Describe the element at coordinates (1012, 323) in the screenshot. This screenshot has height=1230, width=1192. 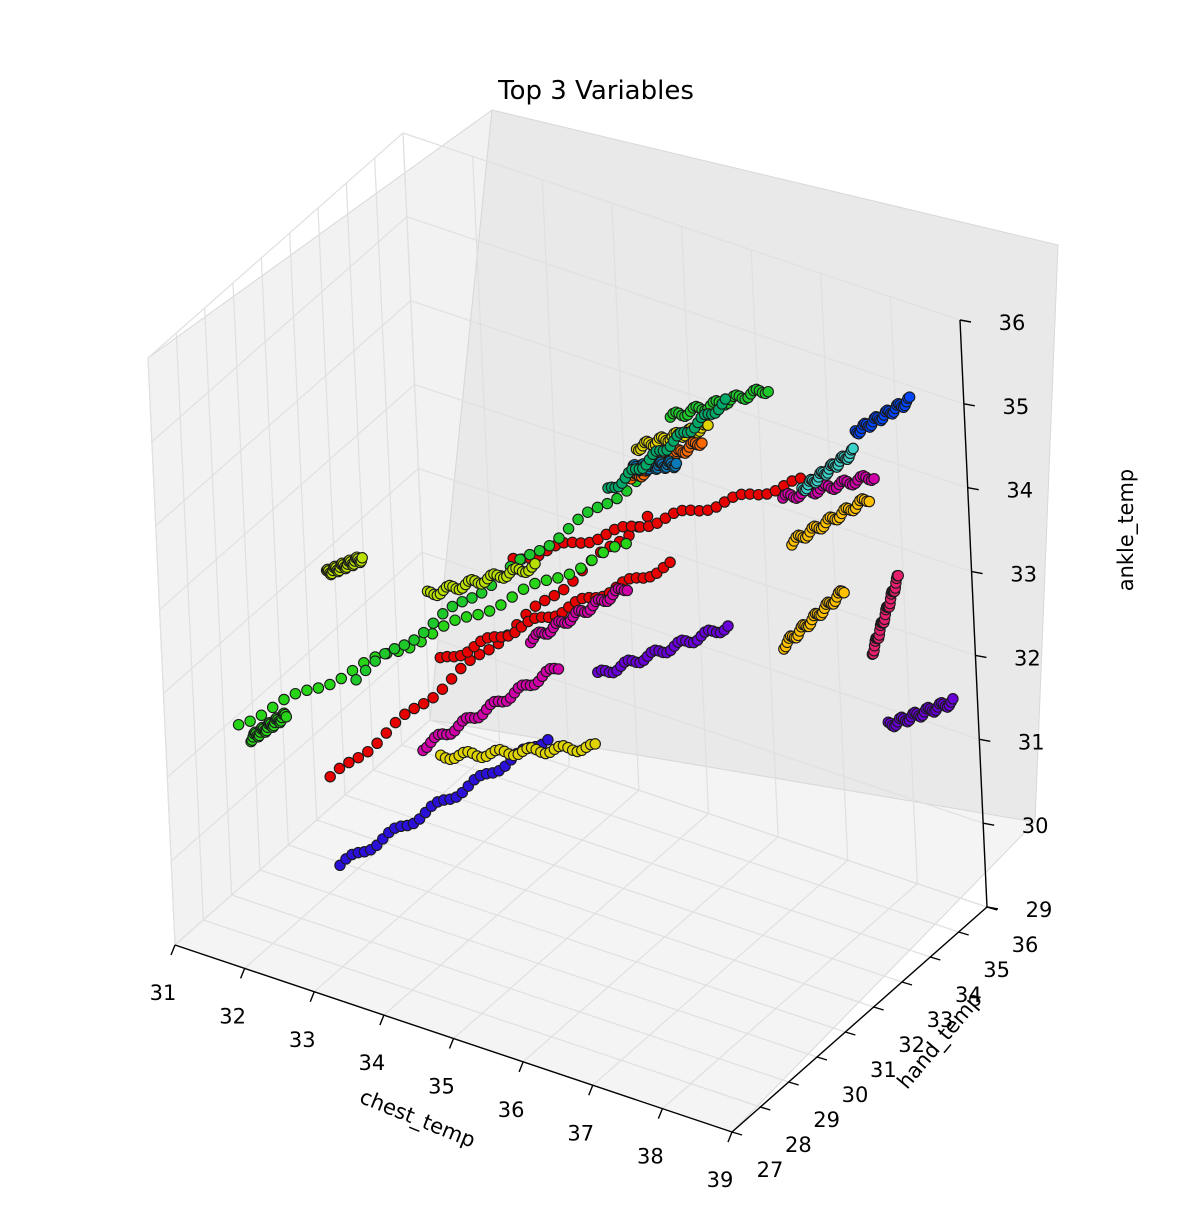
I see `z-tick-label: 36` at that location.